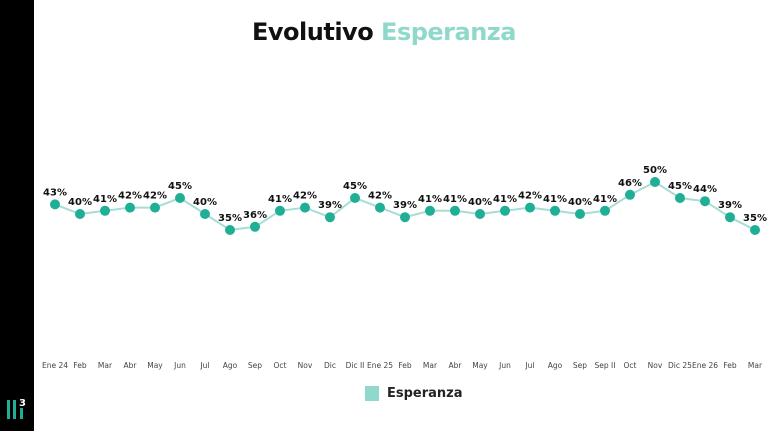 The width and height of the screenshot is (768, 431). What do you see at coordinates (655, 170) in the screenshot?
I see `data-label: 50%` at bounding box center [655, 170].